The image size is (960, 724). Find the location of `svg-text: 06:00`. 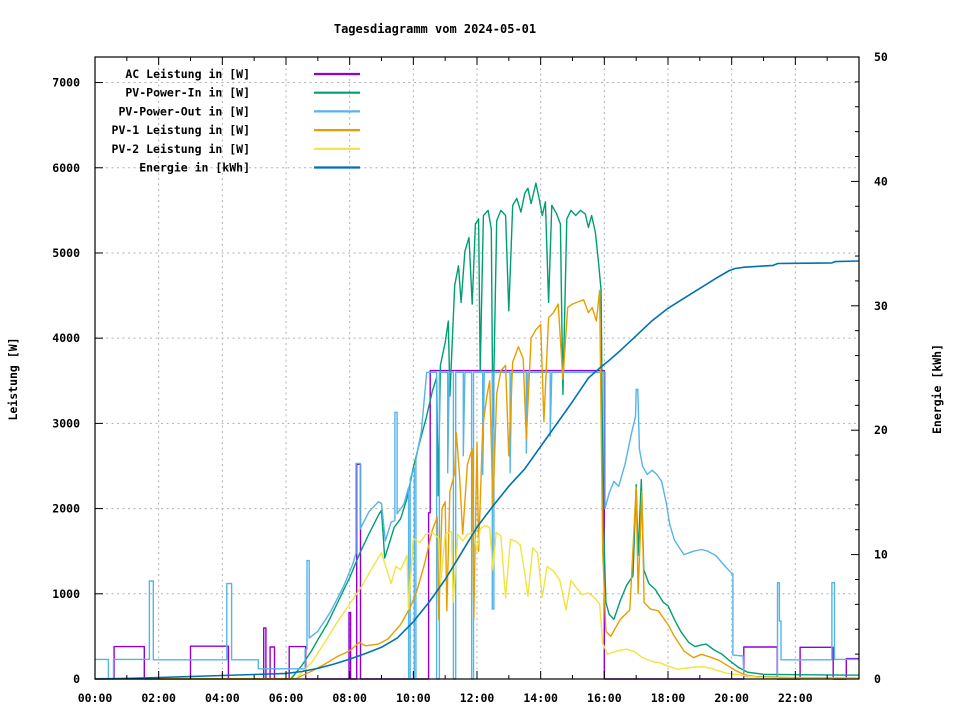

svg-text: 06:00 is located at coordinates (286, 698).